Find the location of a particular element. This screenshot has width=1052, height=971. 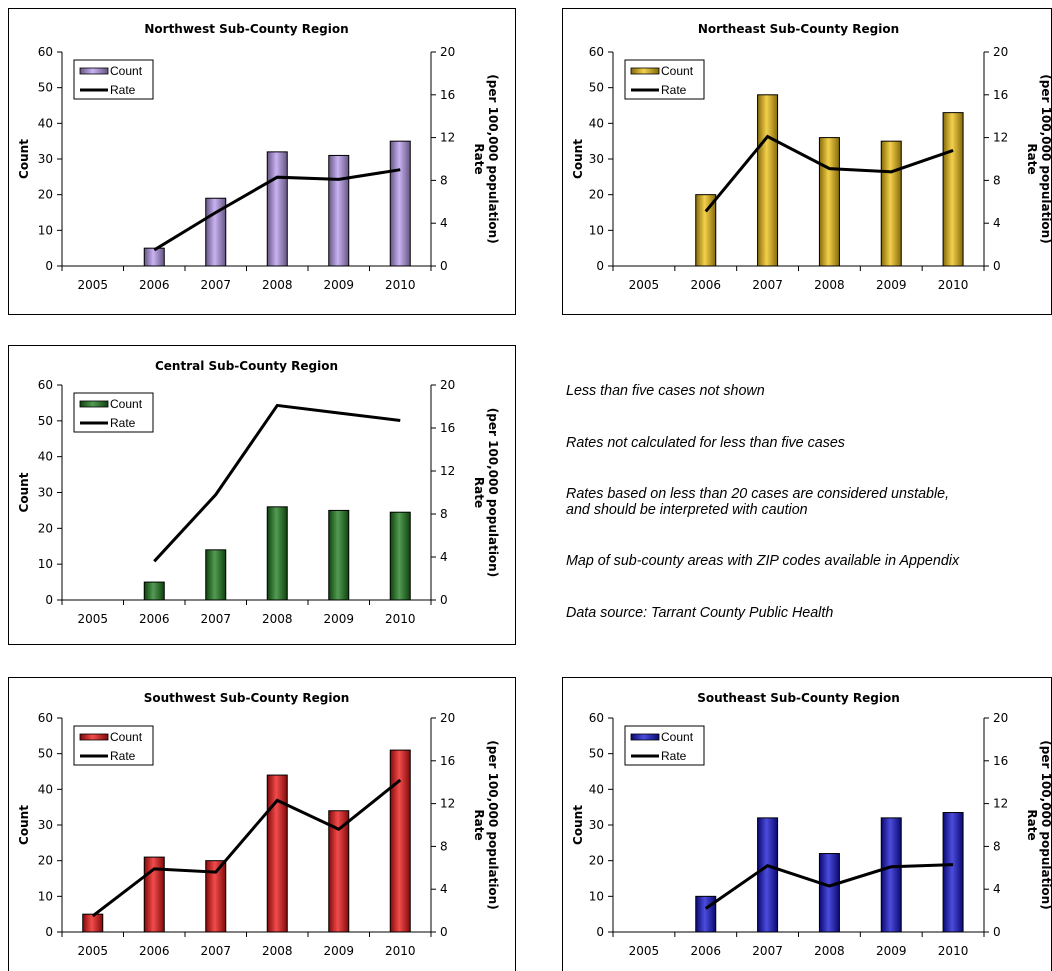

note-unstable-line2: and should be interpreted with caution is located at coordinates (687, 510).